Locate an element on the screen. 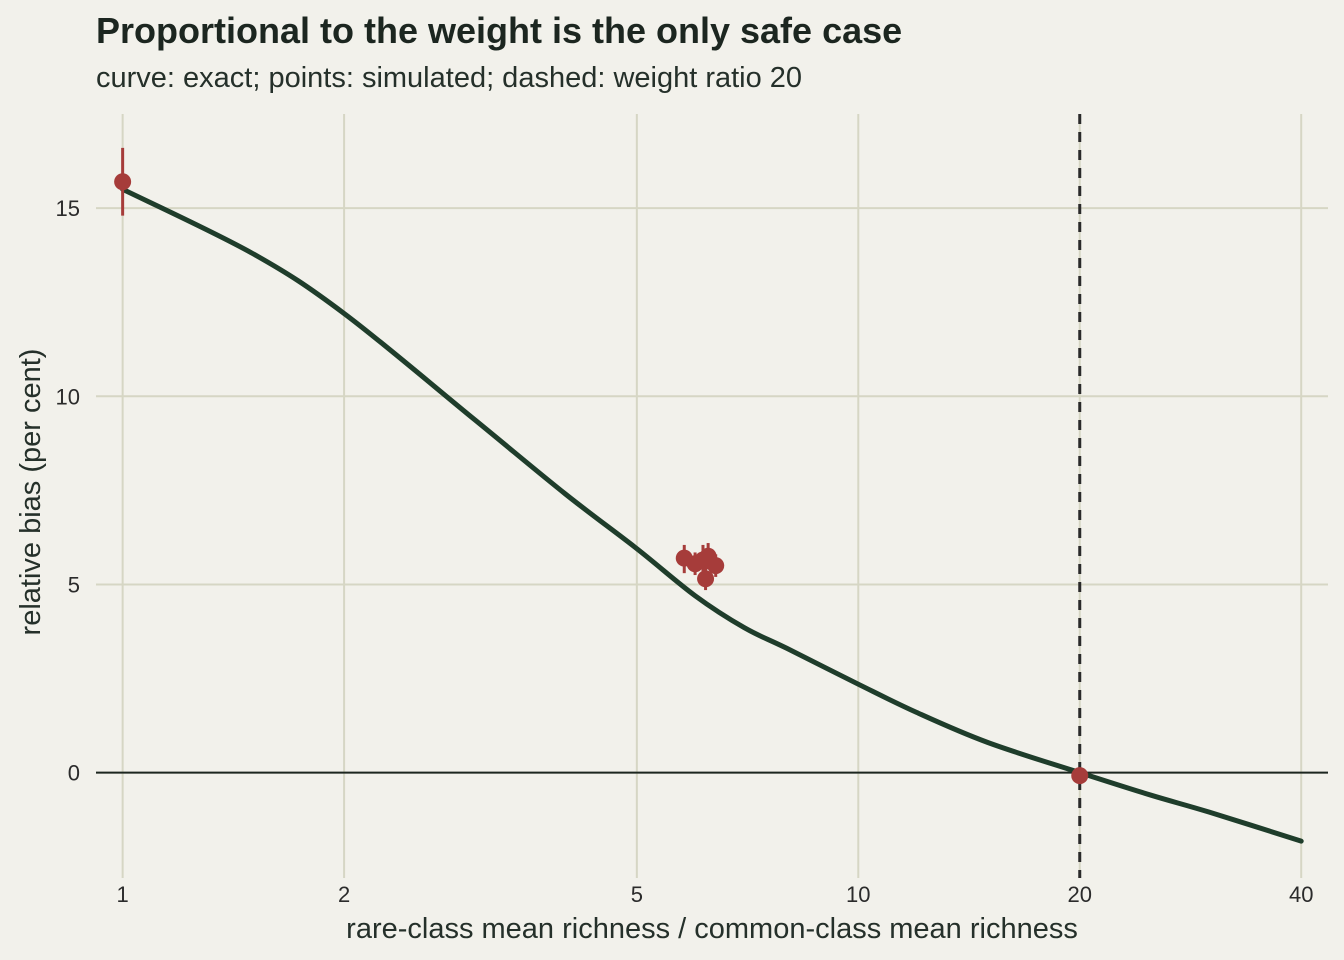 This screenshot has width=1344, height=960. y-tick-label: 15 is located at coordinates (68, 208).